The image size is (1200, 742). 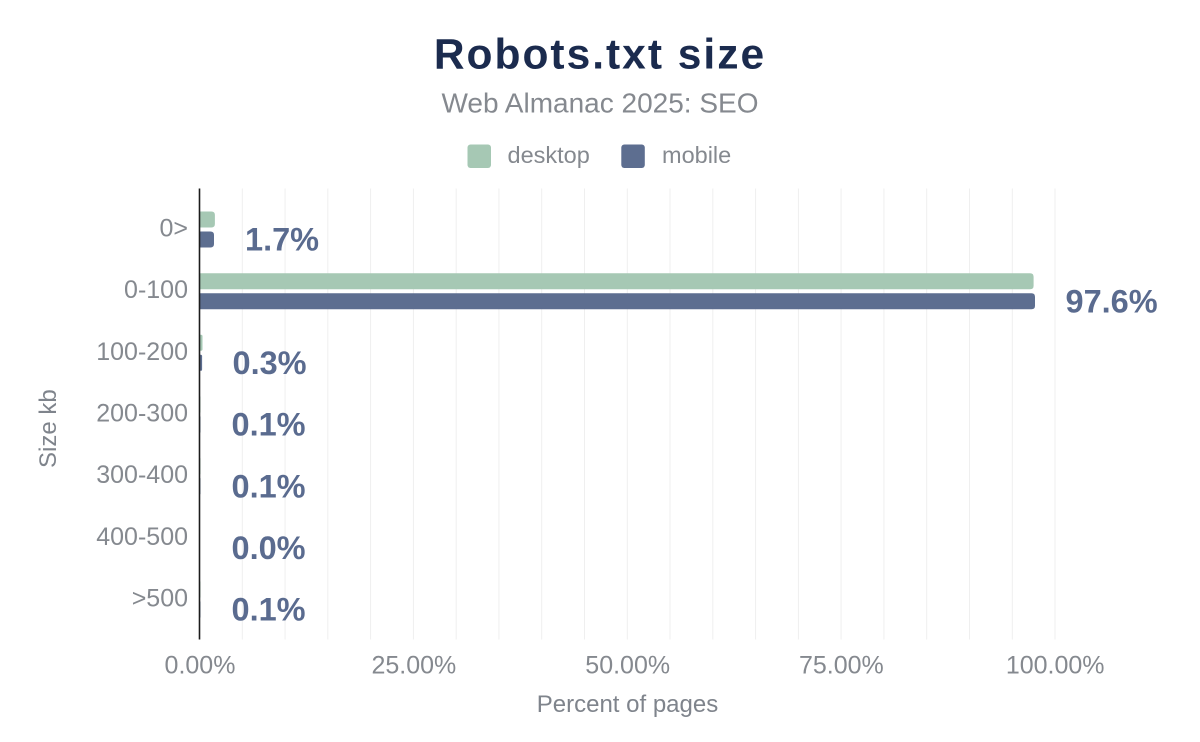 What do you see at coordinates (282, 240) in the screenshot?
I see `svg-text: 1.7%` at bounding box center [282, 240].